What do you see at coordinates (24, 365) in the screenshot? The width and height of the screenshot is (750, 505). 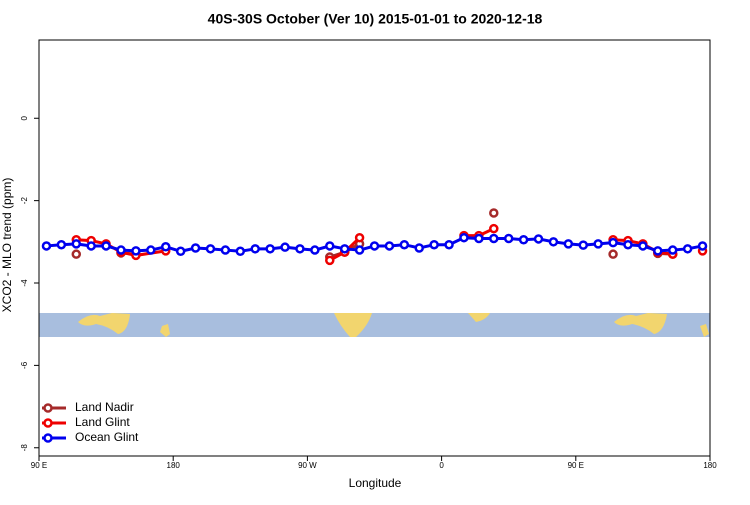 I see `y-tick-label: -6` at bounding box center [24, 365].